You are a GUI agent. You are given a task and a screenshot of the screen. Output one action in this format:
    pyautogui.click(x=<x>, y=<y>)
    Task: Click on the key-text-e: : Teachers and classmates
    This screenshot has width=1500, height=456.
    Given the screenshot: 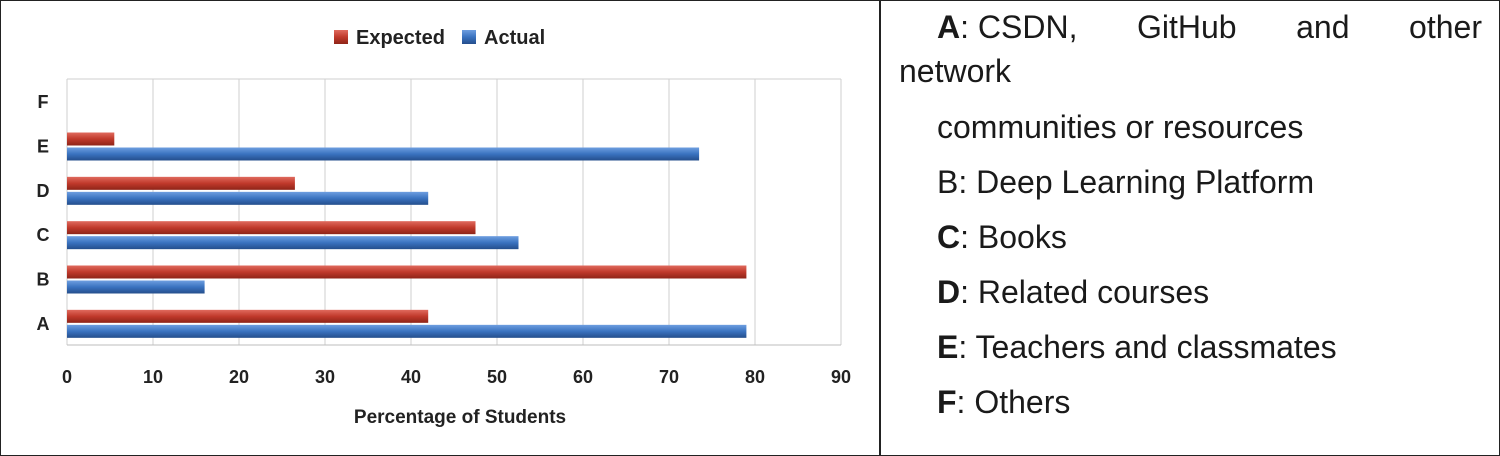 What is the action you would take?
    pyautogui.click(x=1147, y=347)
    